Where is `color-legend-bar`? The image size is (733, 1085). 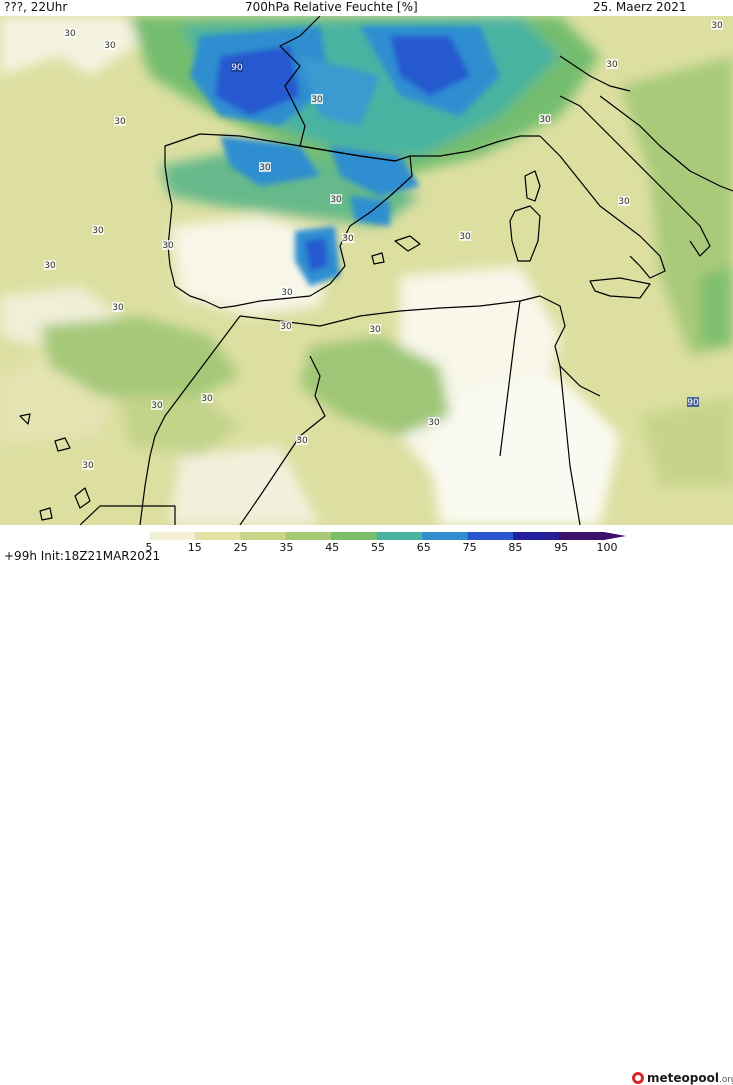 color-legend-bar is located at coordinates (365, 536).